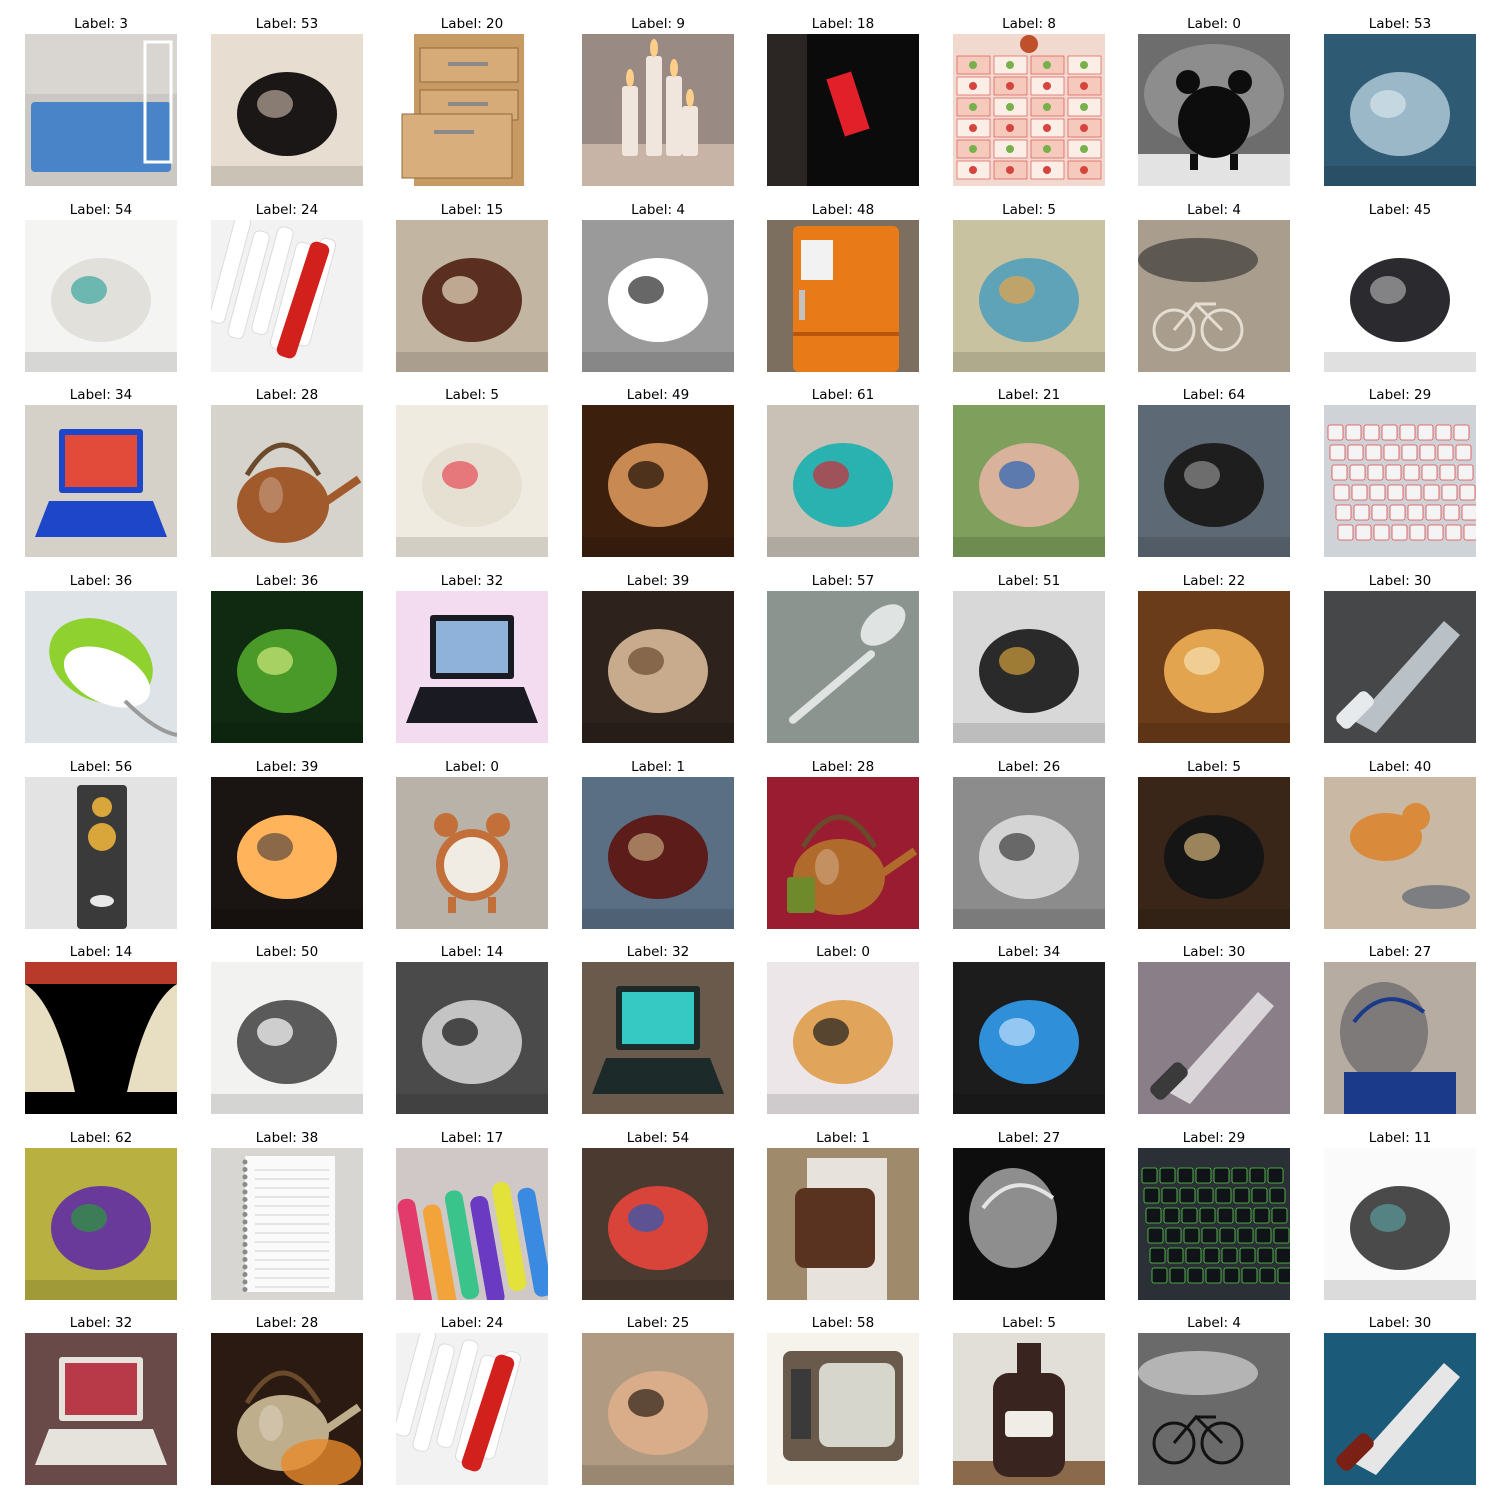 This screenshot has width=1500, height=1500. What do you see at coordinates (472, 667) in the screenshot?
I see `thumbnail-laptop-pink` at bounding box center [472, 667].